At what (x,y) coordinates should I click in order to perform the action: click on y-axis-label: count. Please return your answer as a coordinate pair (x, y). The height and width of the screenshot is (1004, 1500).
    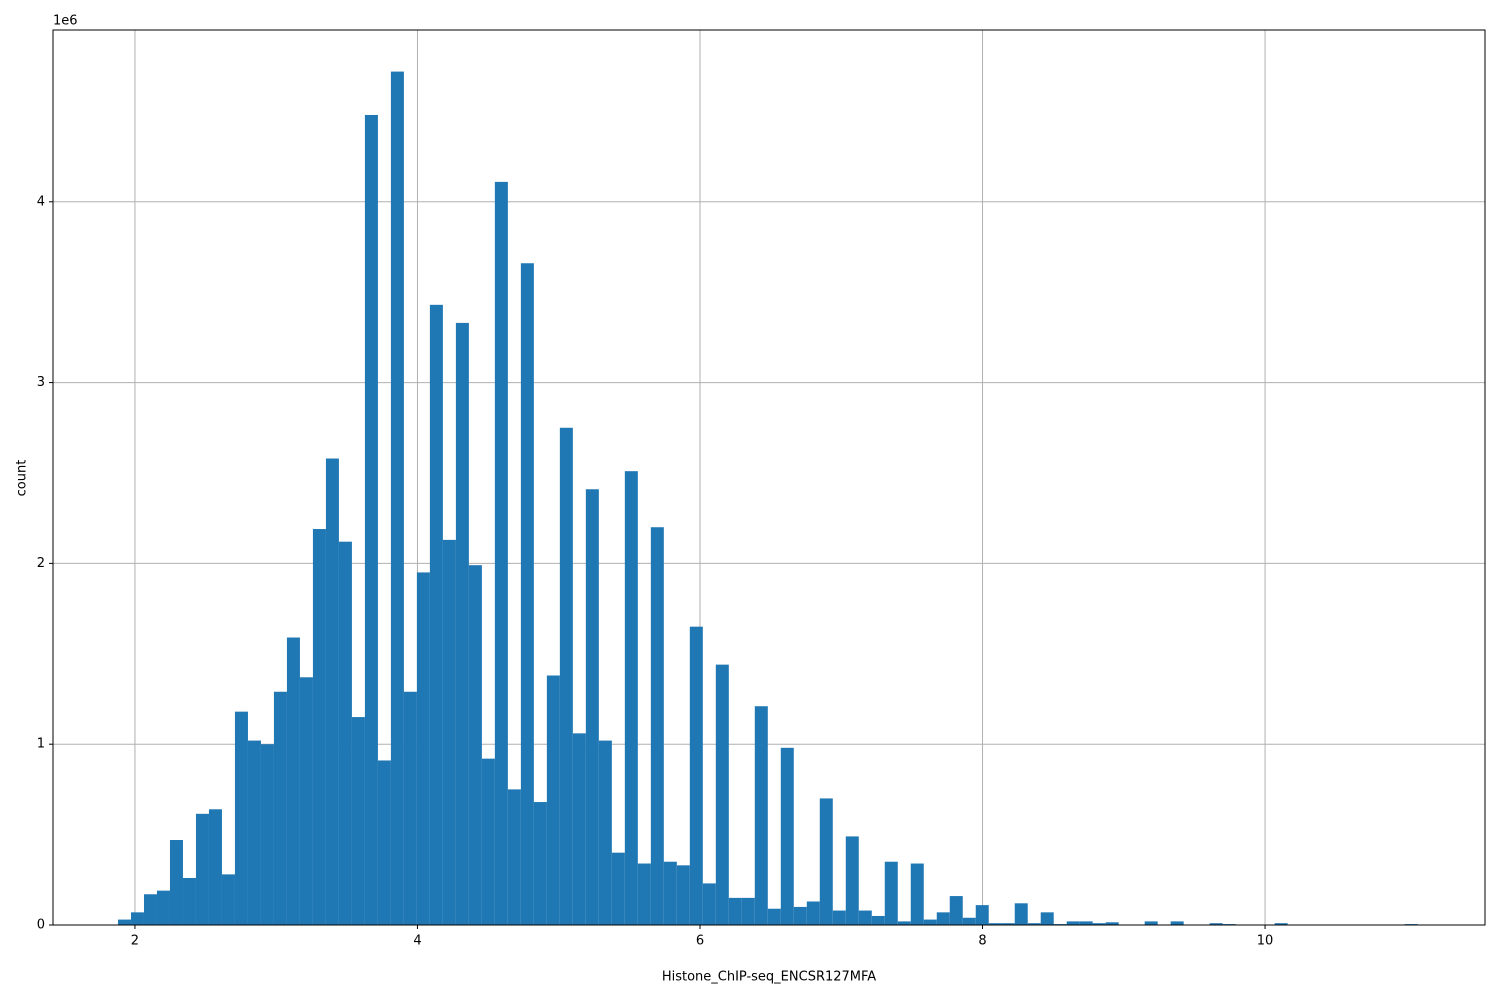
    Looking at the image, I should click on (22, 478).